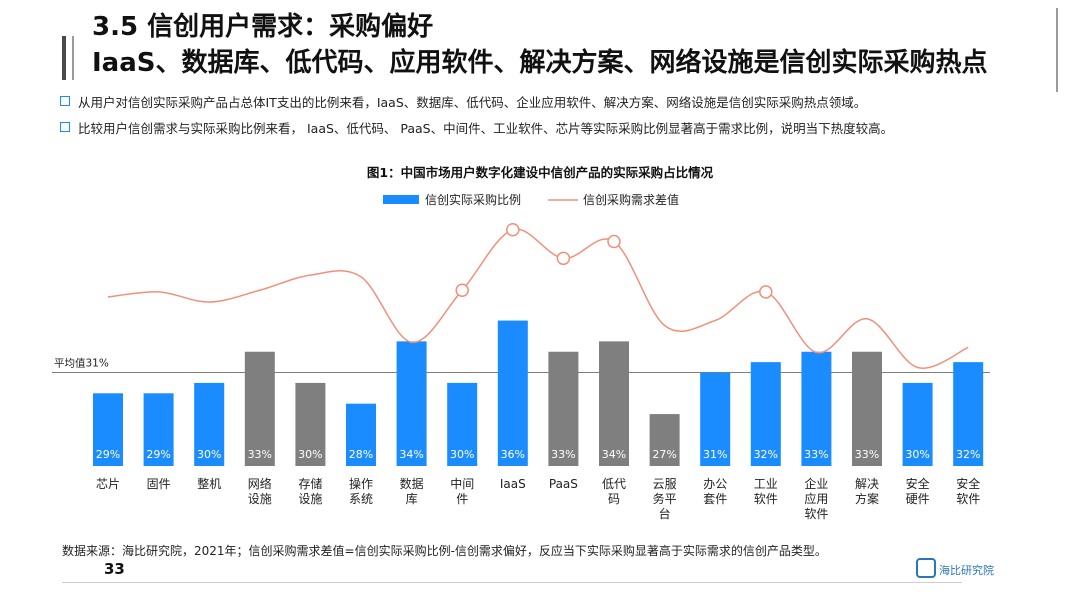 The height and width of the screenshot is (606, 1080). What do you see at coordinates (867, 484) in the screenshot?
I see `category-label: 解决` at bounding box center [867, 484].